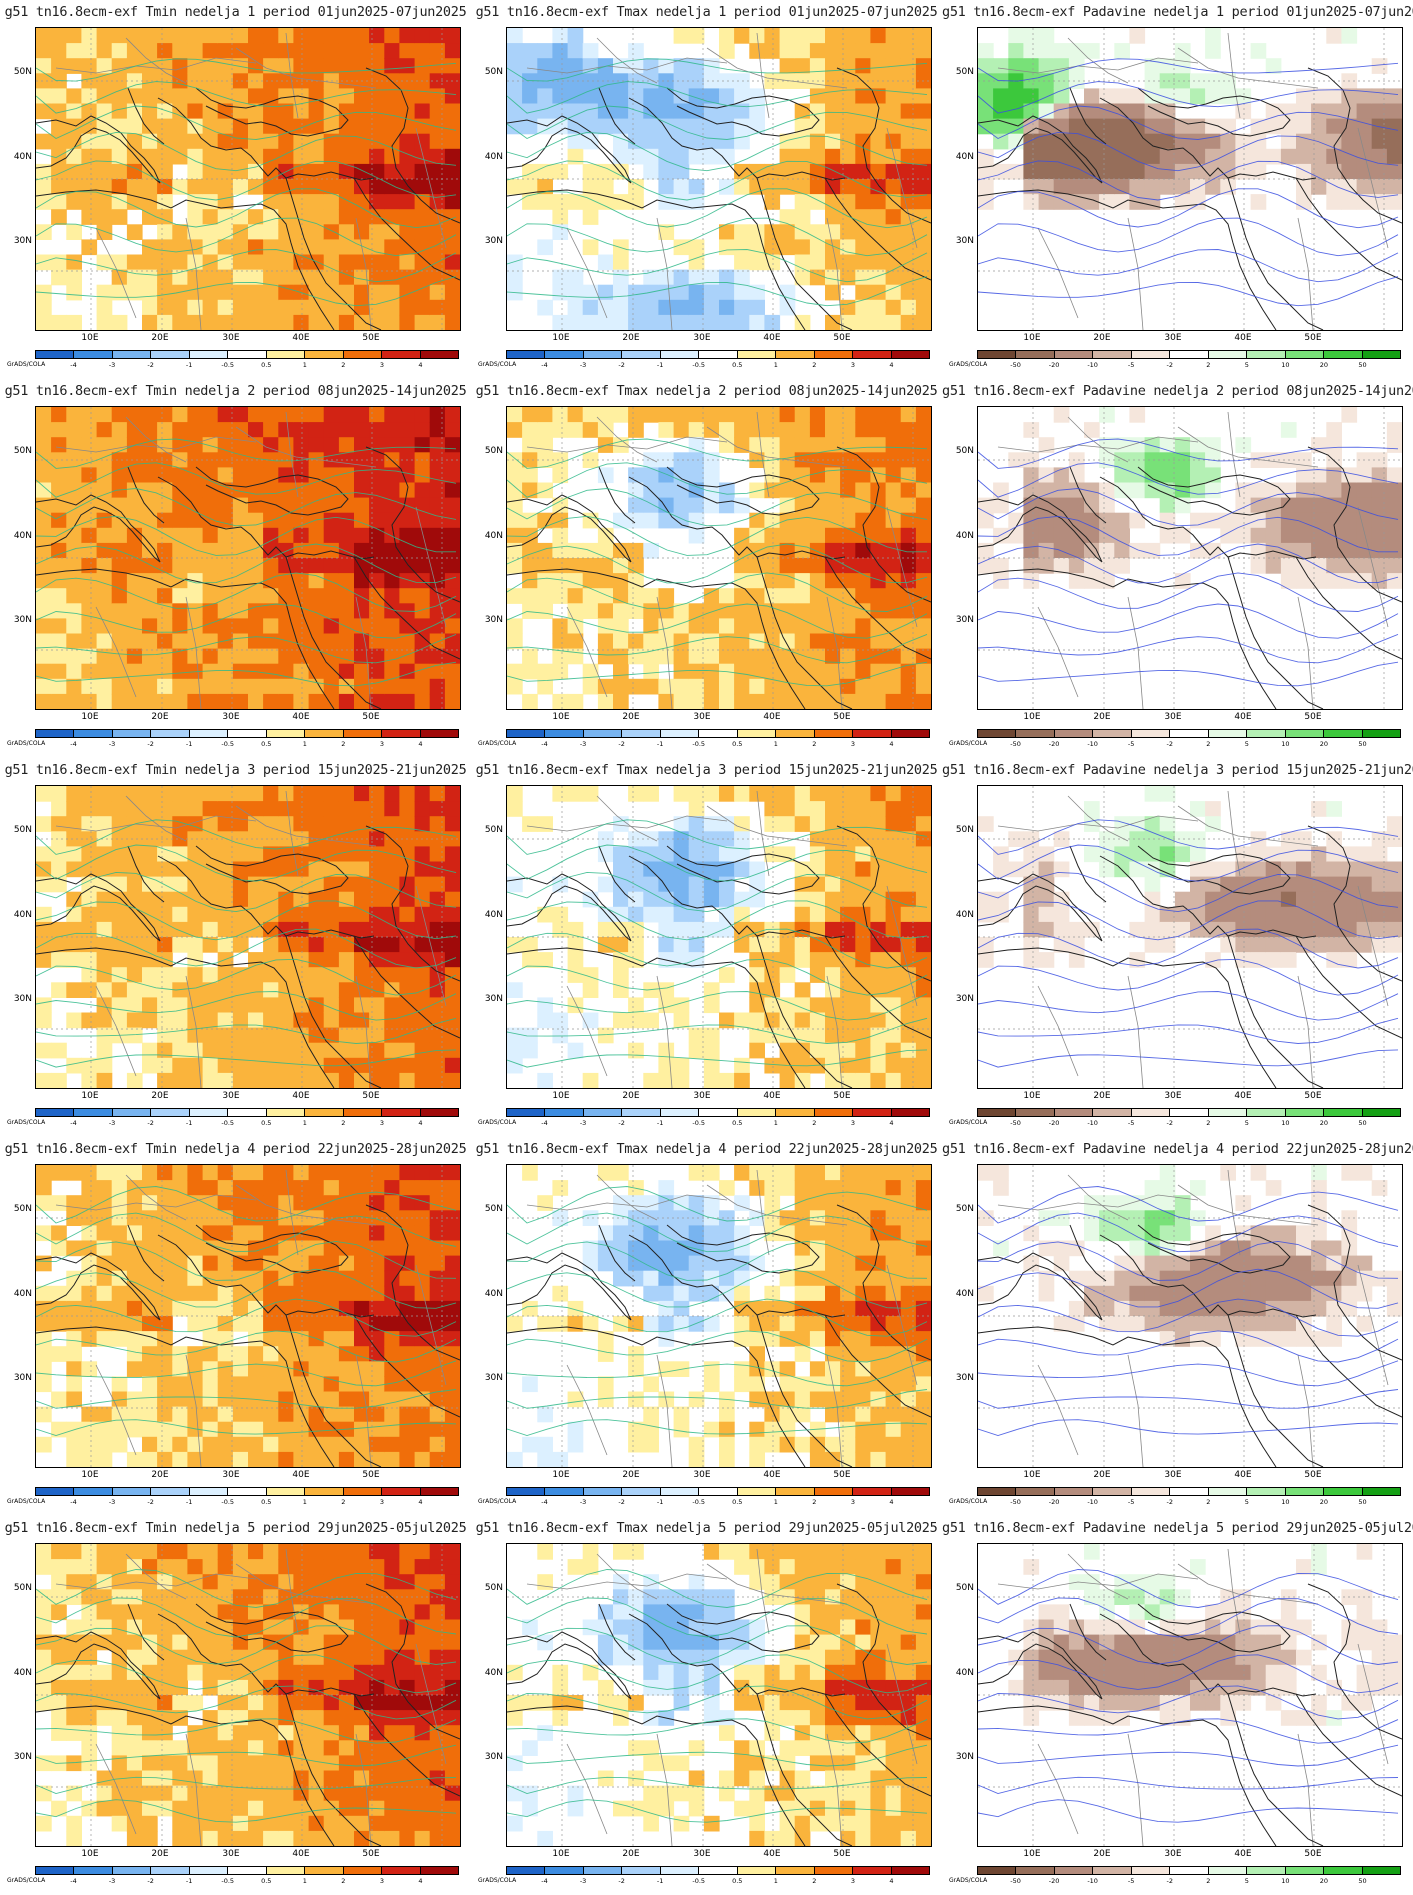 The height and width of the screenshot is (1895, 1413). Describe the element at coordinates (228, 744) in the screenshot. I see `colorbar-label: -0.5` at that location.